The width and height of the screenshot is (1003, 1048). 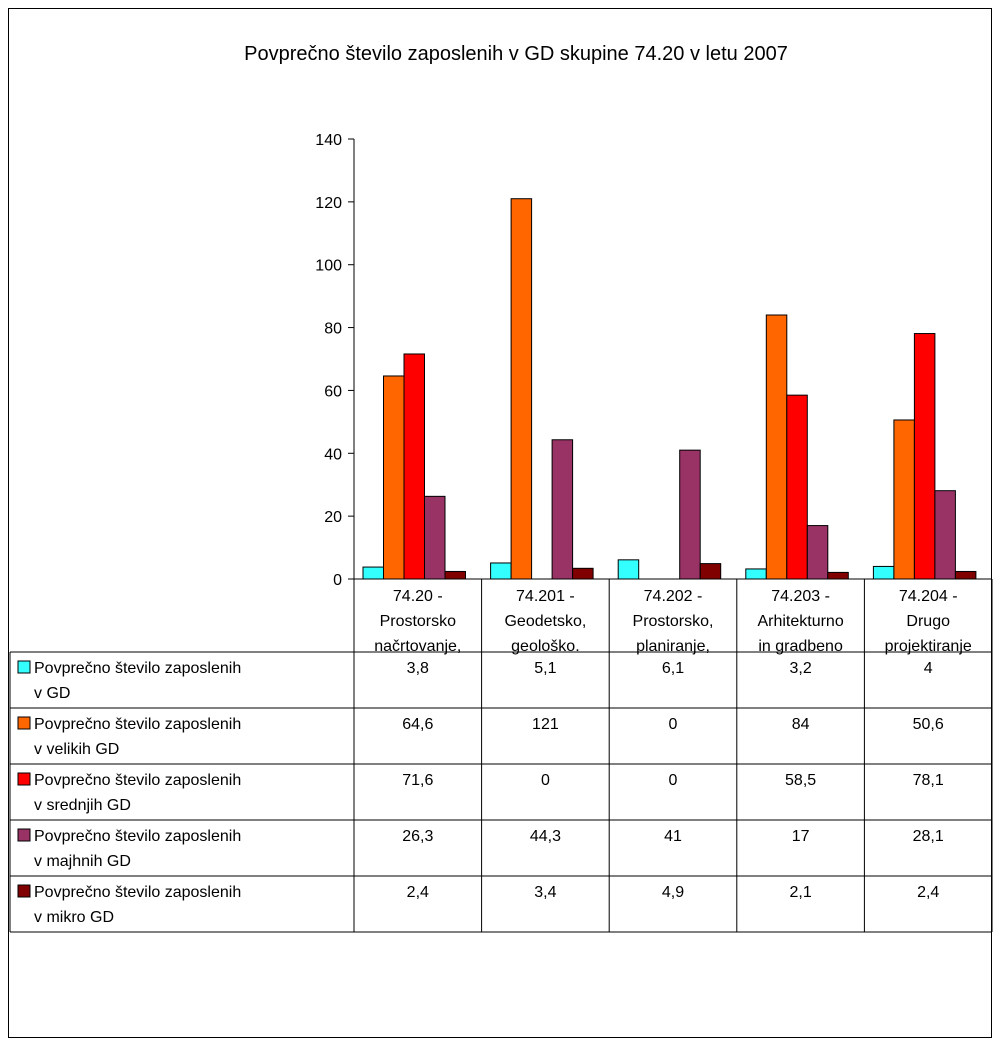 I want to click on table-cell-value: 44,3, so click(x=545, y=836).